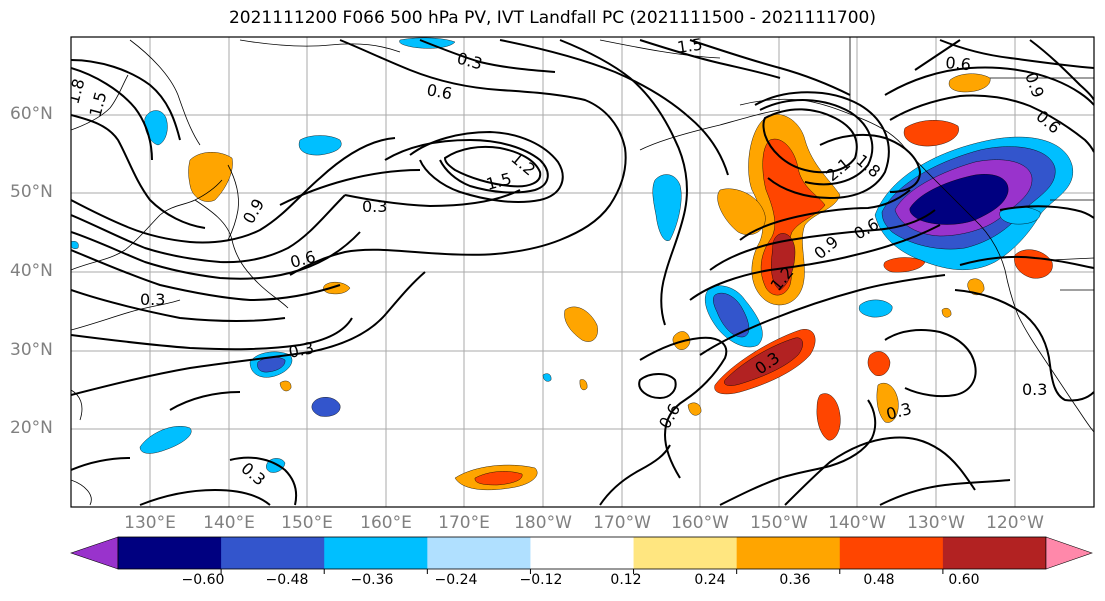 Image resolution: width=1105 pixels, height=601 pixels. I want to click on colorbar-tick-label: 0.60, so click(964, 580).